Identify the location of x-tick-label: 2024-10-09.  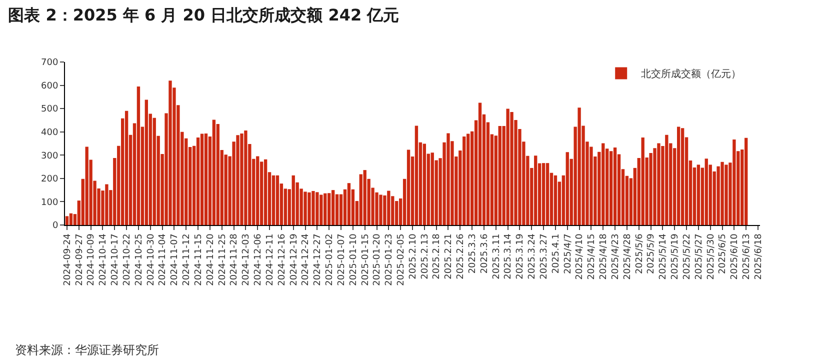
(91, 259).